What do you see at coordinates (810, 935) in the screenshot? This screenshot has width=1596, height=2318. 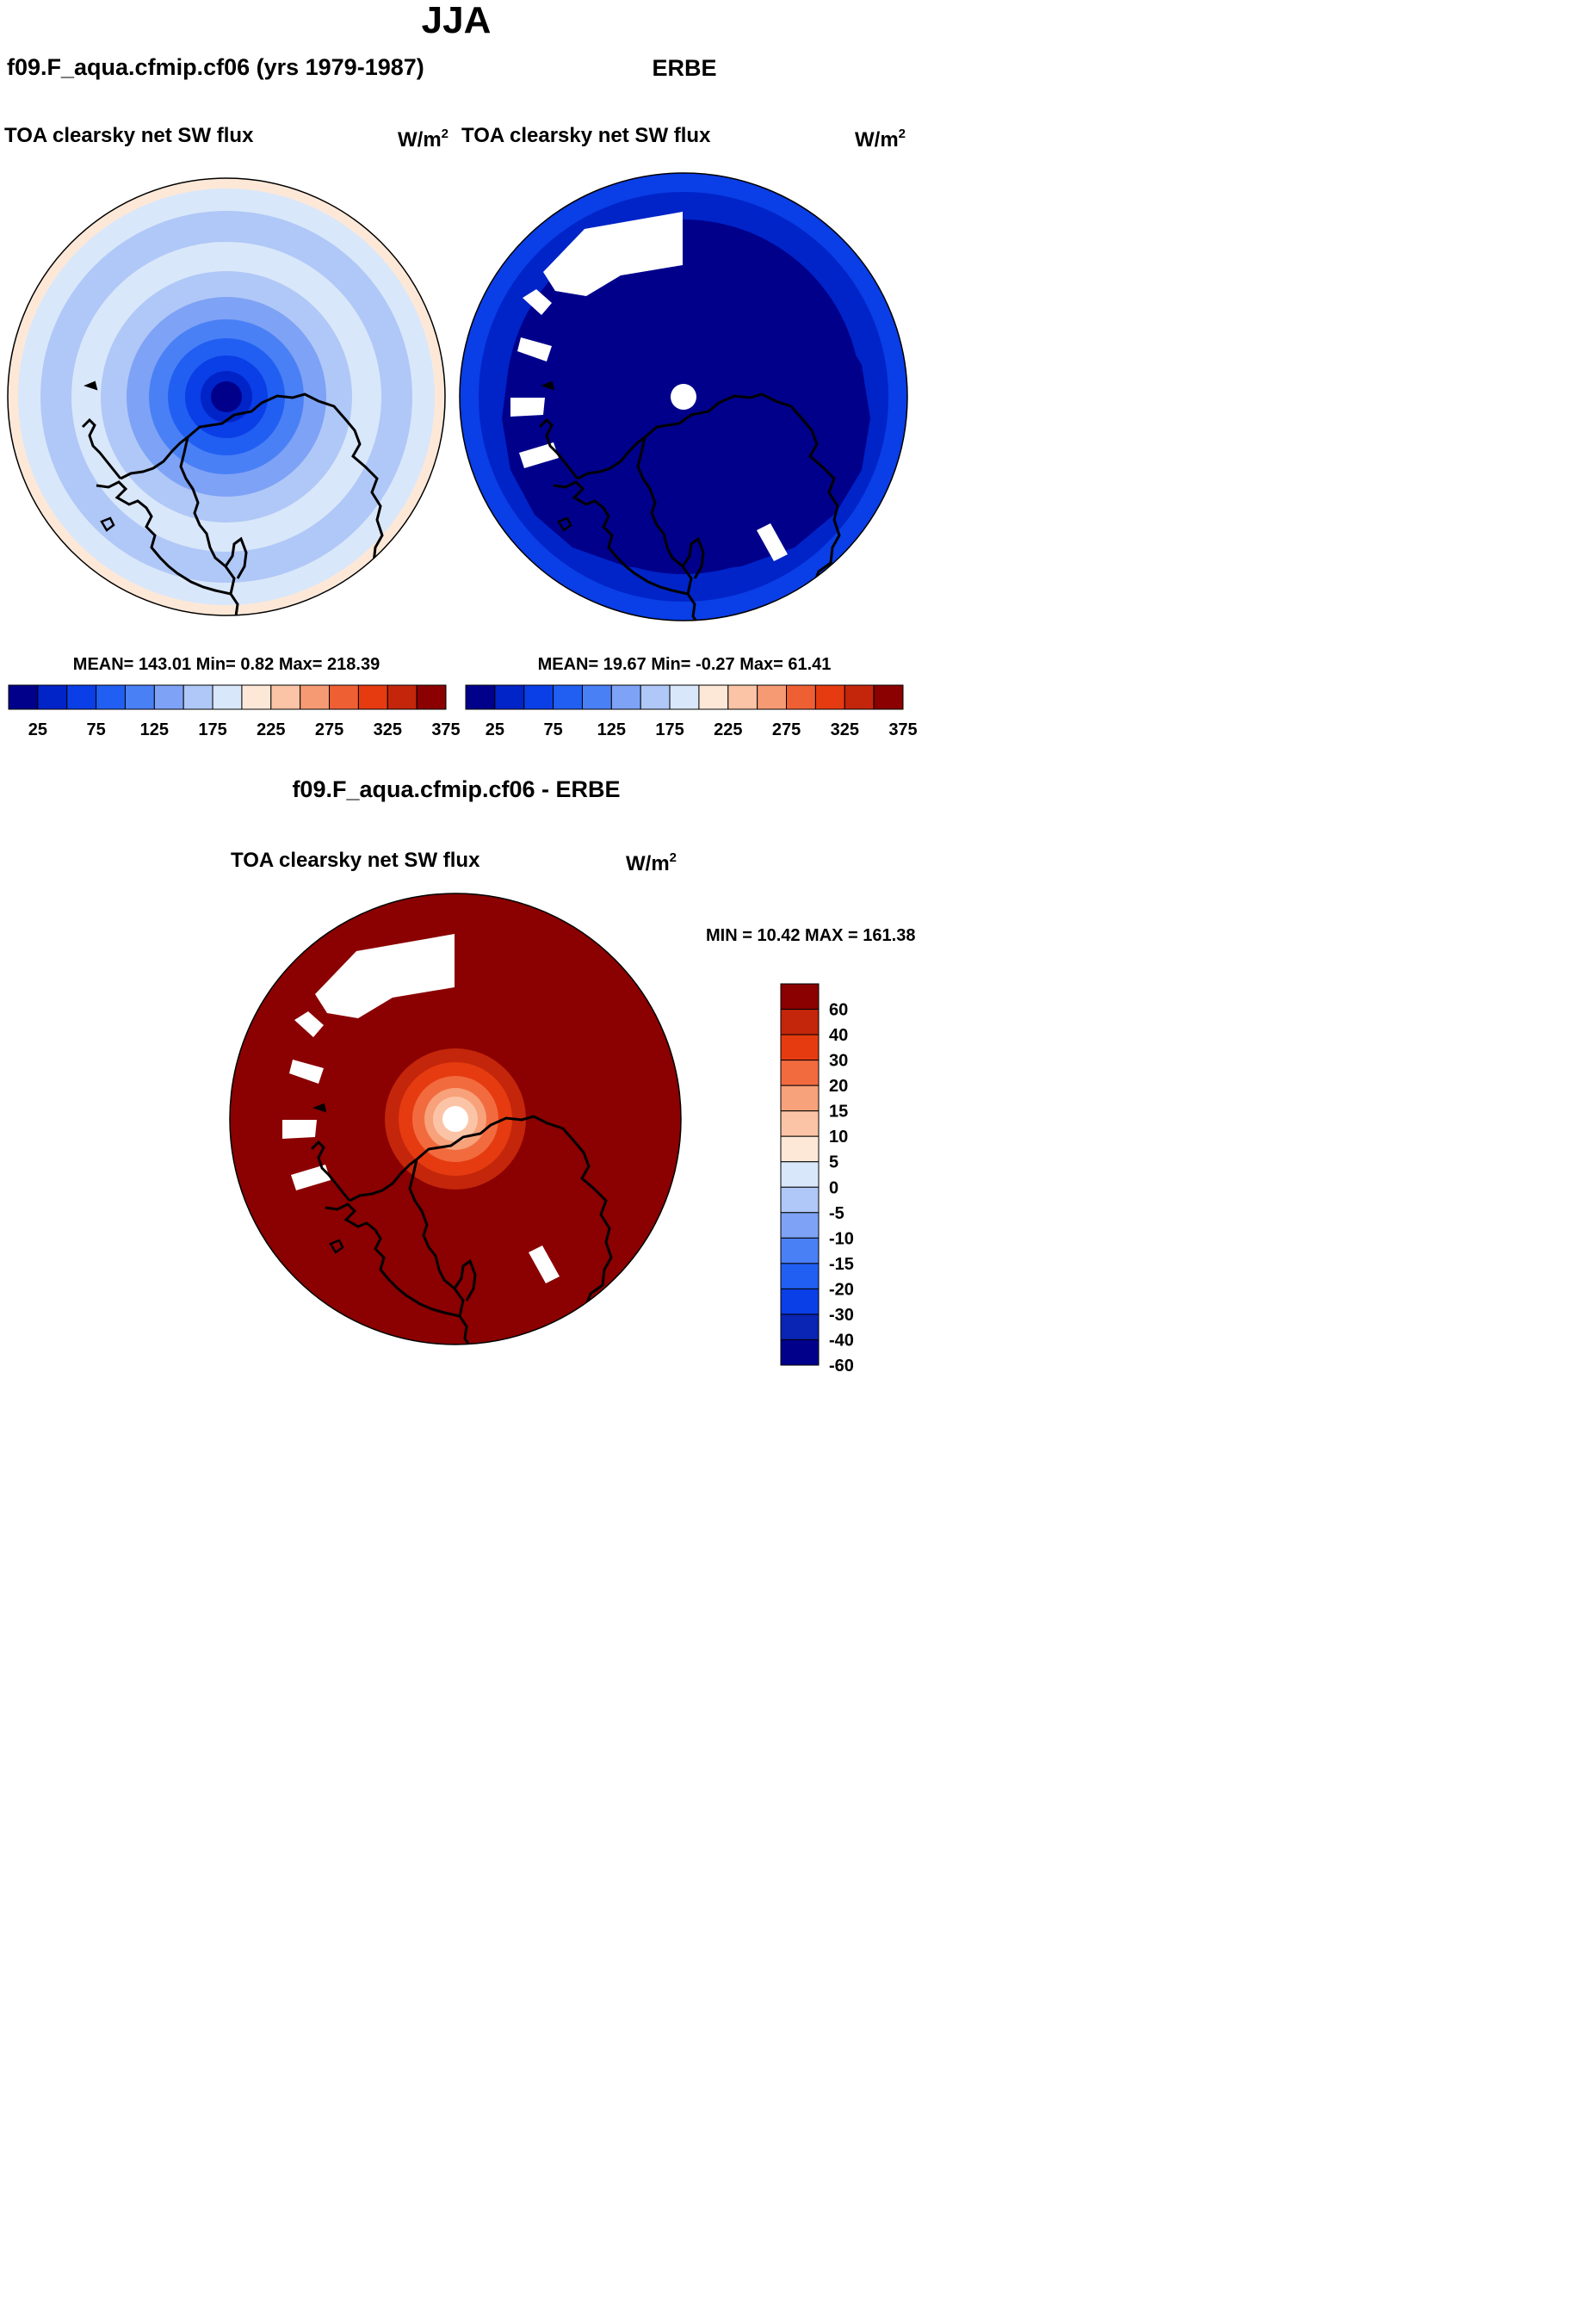 I see `panel-diff-stats: MIN = 10.42 MAX = 161.38` at bounding box center [810, 935].